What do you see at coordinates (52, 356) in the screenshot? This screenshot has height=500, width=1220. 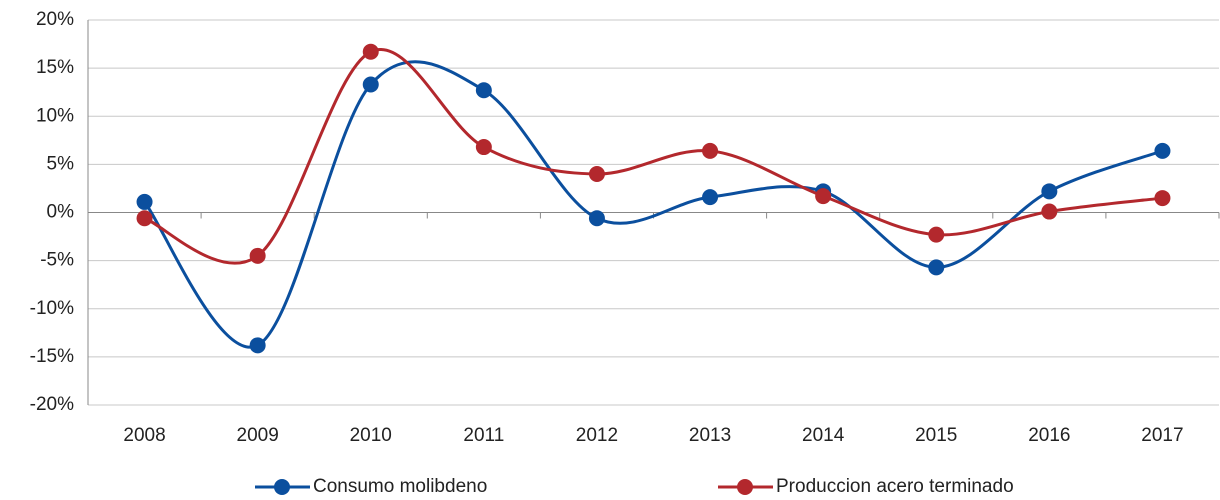 I see `y-tick-label: -15%` at bounding box center [52, 356].